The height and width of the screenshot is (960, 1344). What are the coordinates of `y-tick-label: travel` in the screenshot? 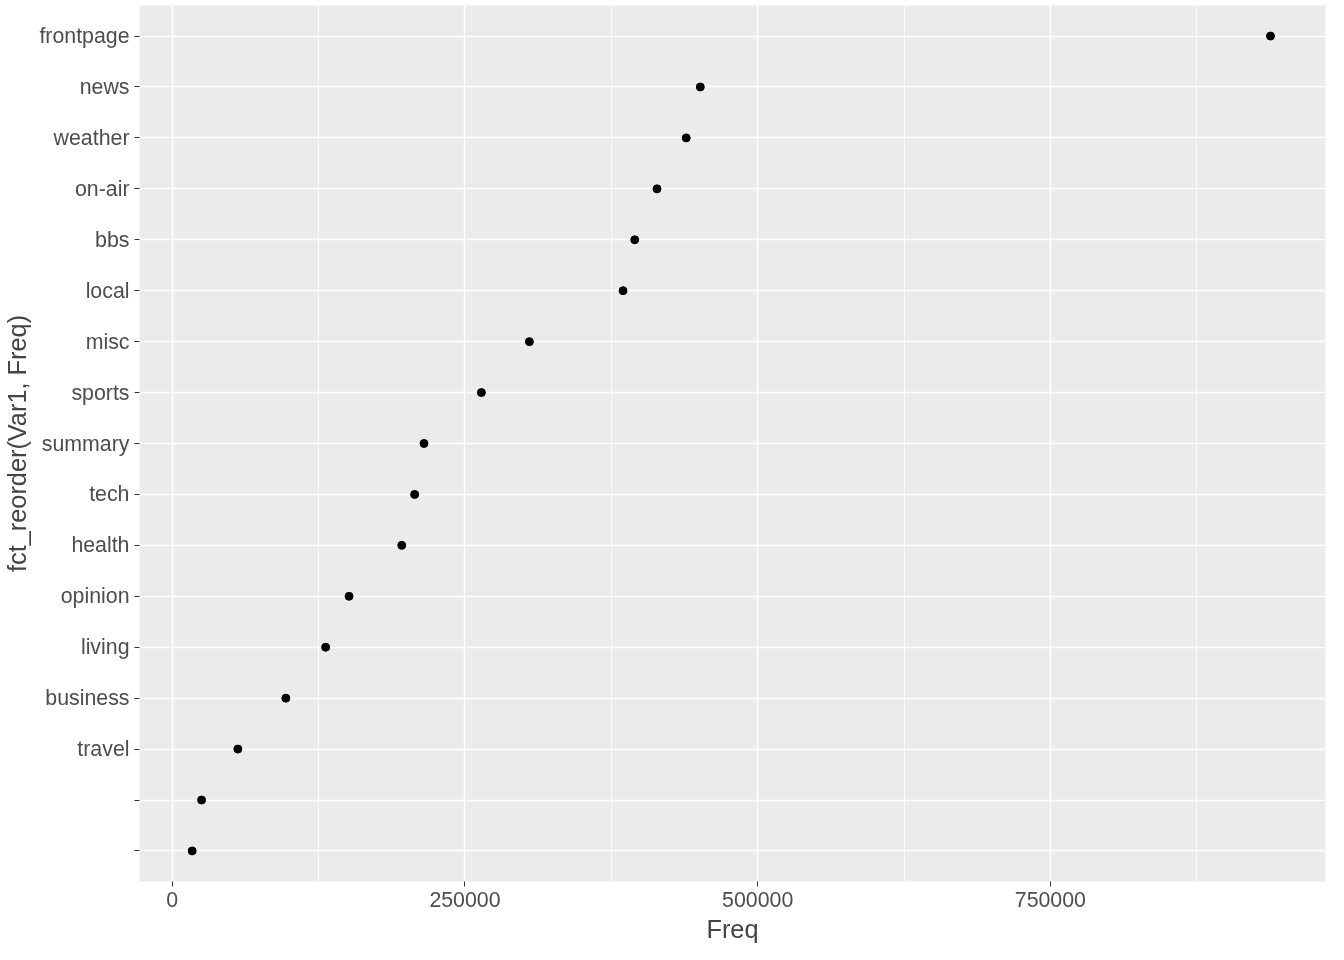 It's located at (103, 749).